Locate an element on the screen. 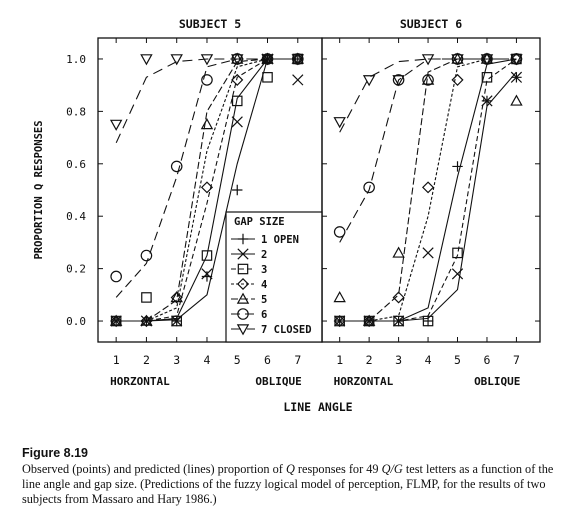 The width and height of the screenshot is (588, 516). y-tick-label: 1.0 is located at coordinates (76, 59).